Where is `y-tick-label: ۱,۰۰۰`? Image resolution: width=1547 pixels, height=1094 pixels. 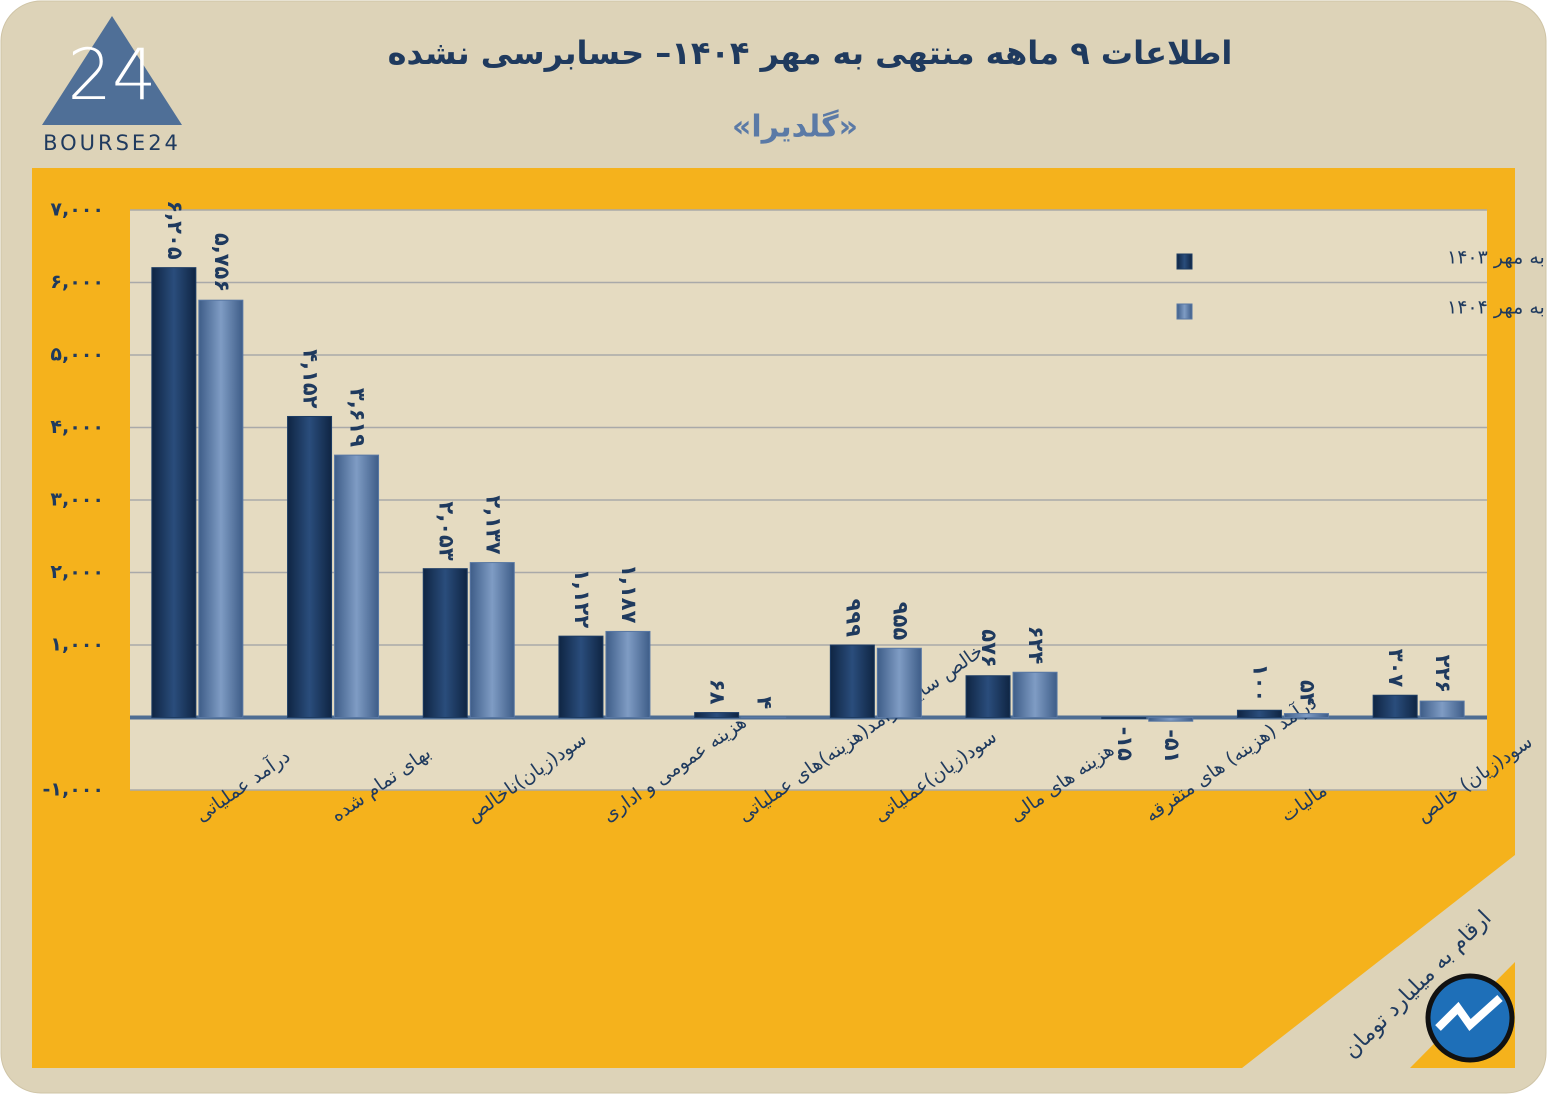
y-tick-label: ۱,۰۰۰ is located at coordinates (77, 645).